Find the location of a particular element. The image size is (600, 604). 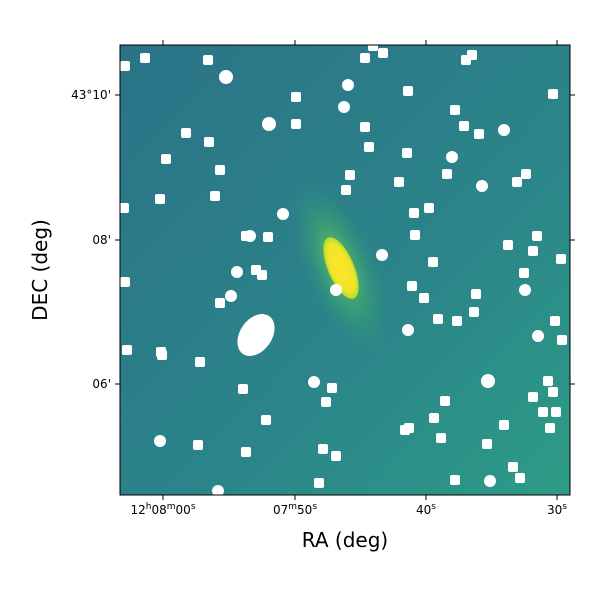

x-tick-label: 07m50s is located at coordinates (295, 509).